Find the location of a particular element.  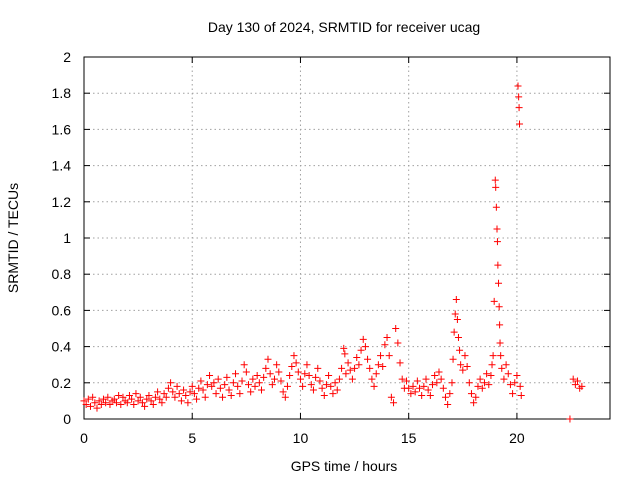

y-tick-label: 0 is located at coordinates (67, 419).